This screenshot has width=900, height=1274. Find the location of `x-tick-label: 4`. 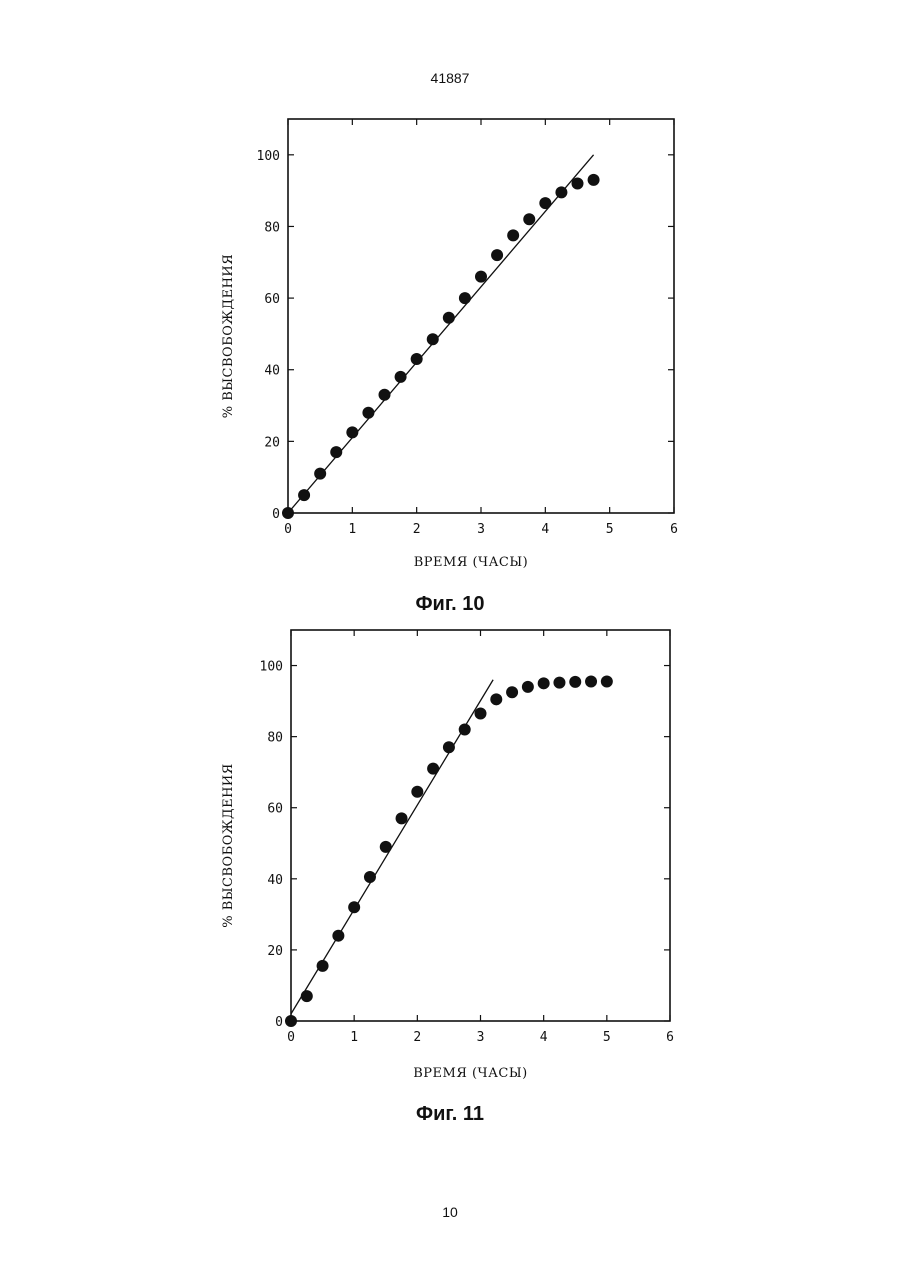

x-tick-label: 4 is located at coordinates (544, 1037).